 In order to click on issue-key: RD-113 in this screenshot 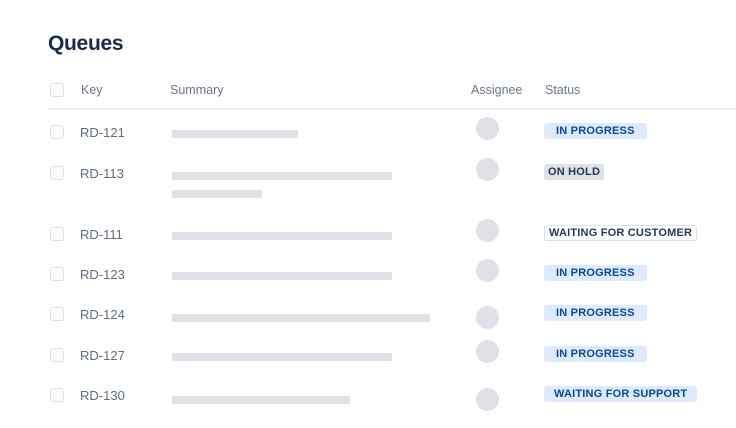, I will do `click(102, 173)`.